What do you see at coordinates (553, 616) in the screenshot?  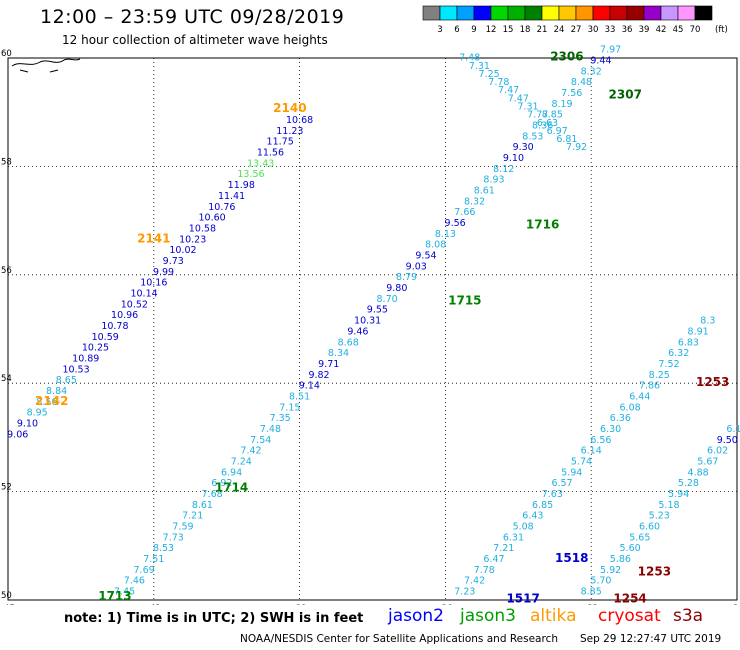 I see `legend-altika: altika` at bounding box center [553, 616].